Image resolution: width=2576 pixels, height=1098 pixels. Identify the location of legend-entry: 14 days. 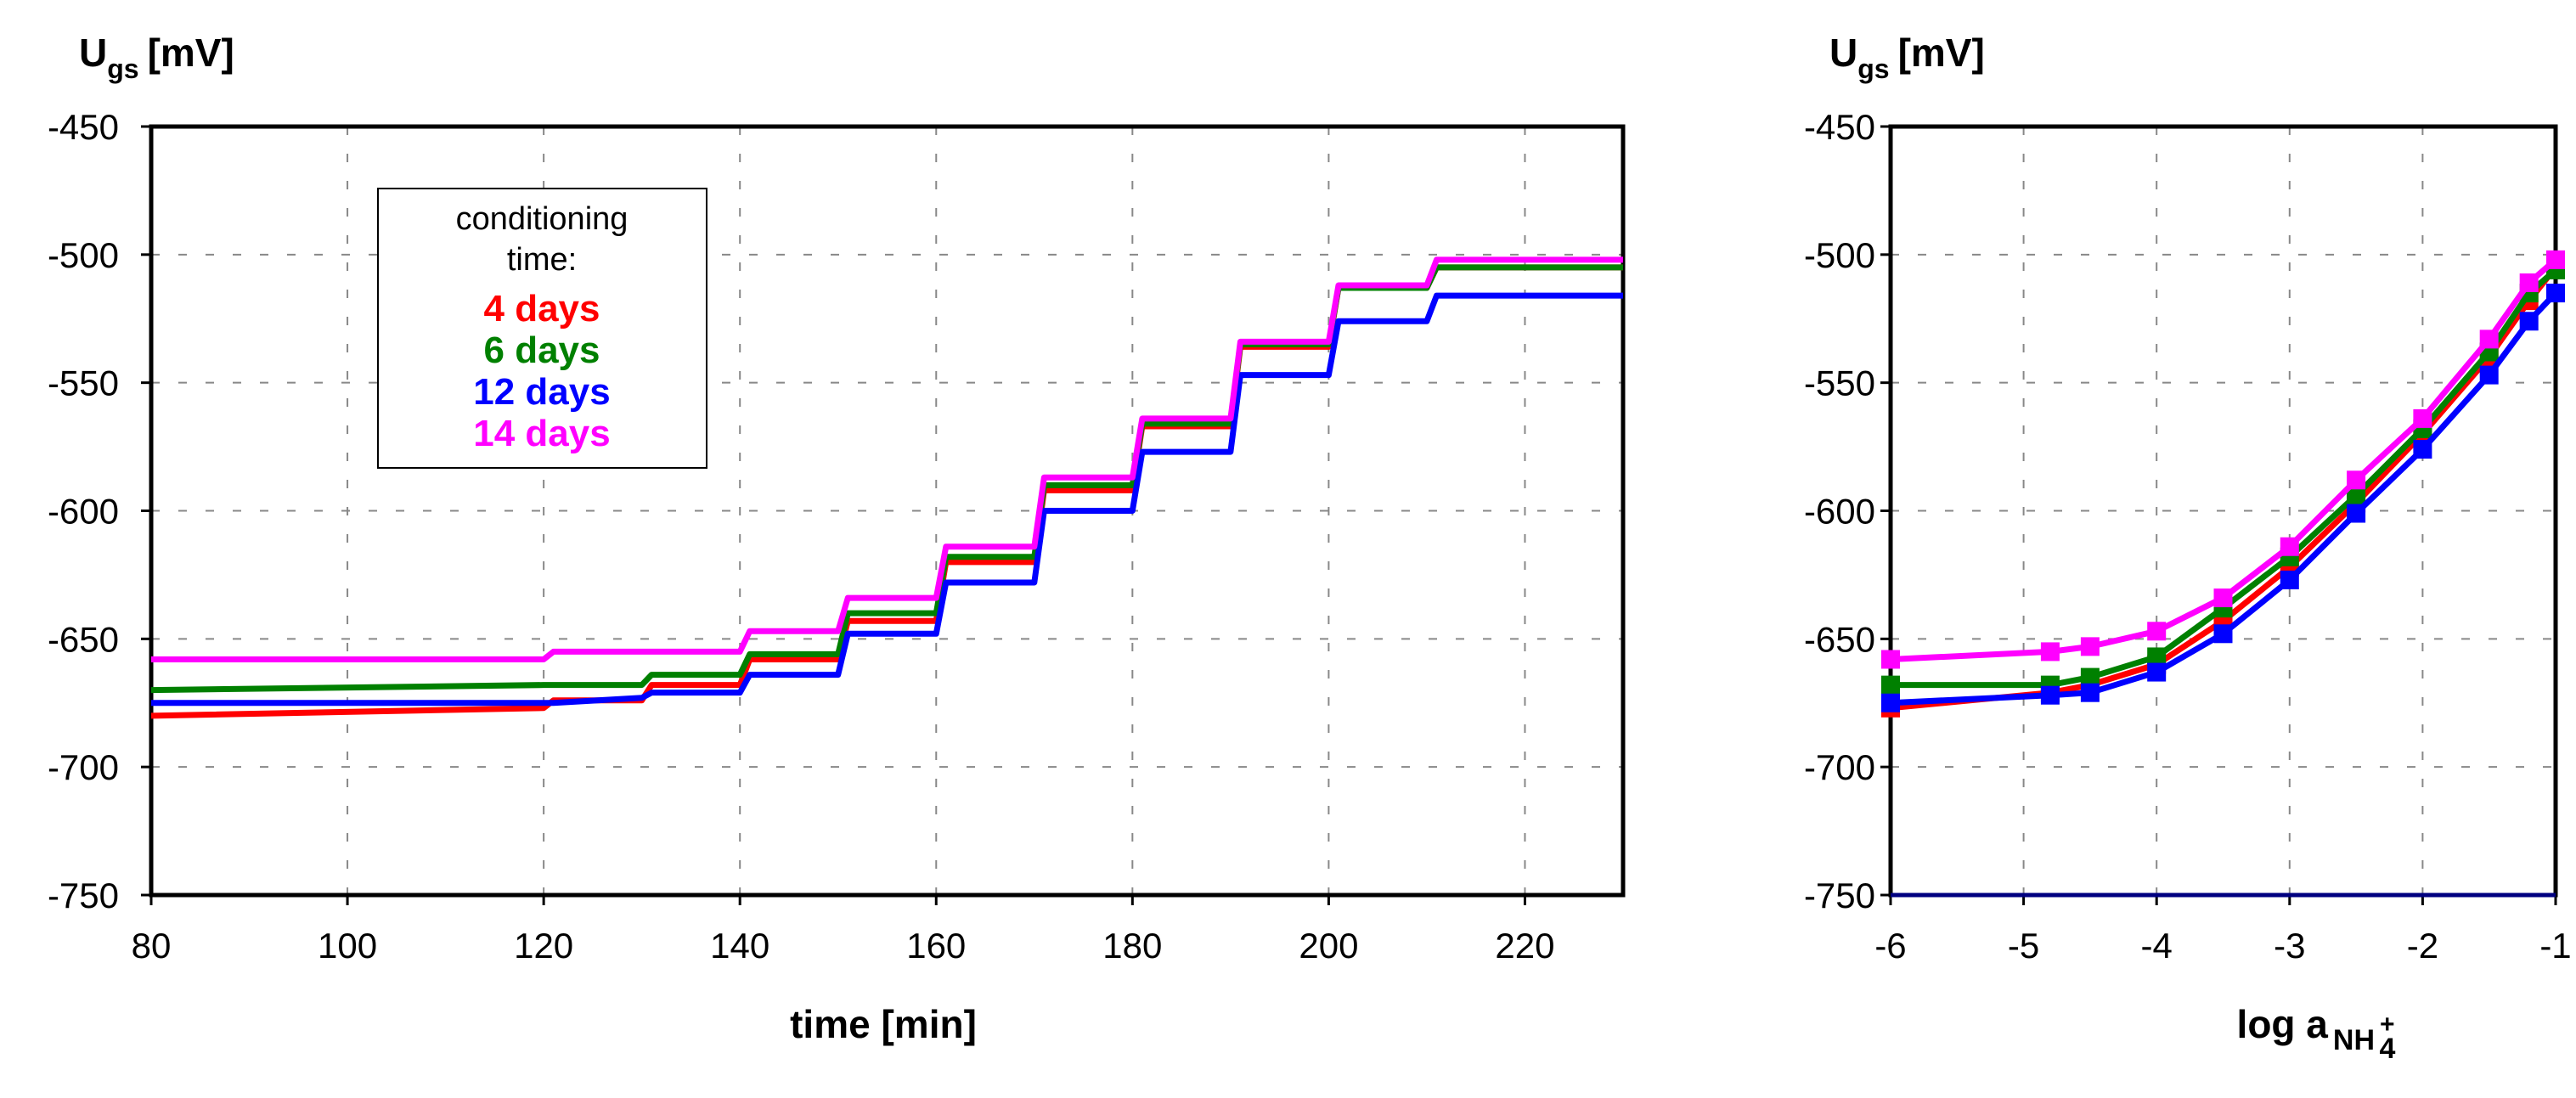
(541, 434).